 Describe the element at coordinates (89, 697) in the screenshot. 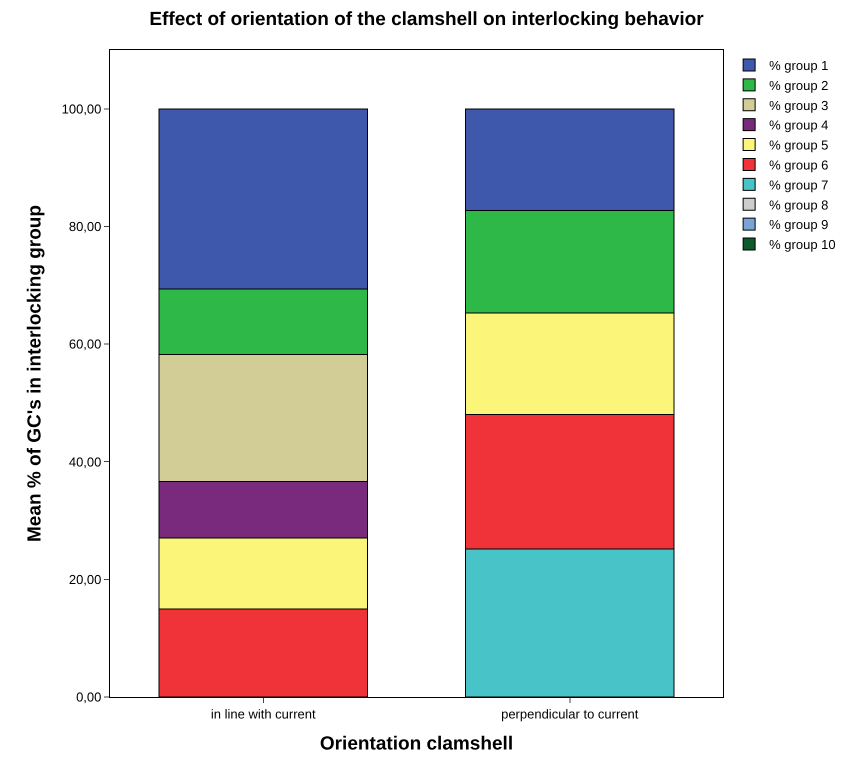

I see `y-tick-label: 0,00` at that location.